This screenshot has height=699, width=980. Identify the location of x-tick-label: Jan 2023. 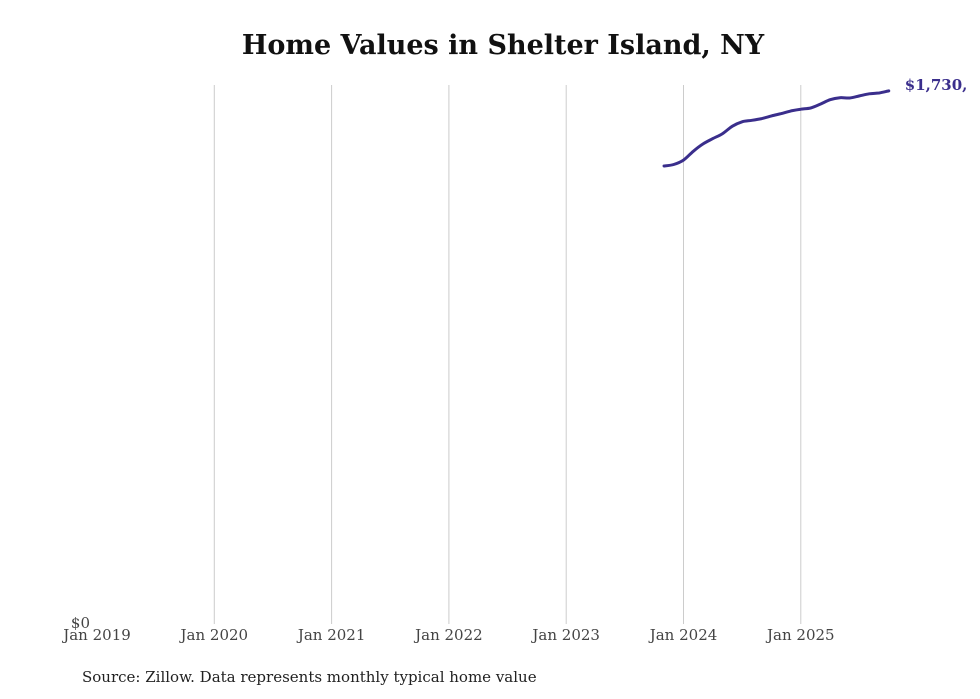
(565, 635).